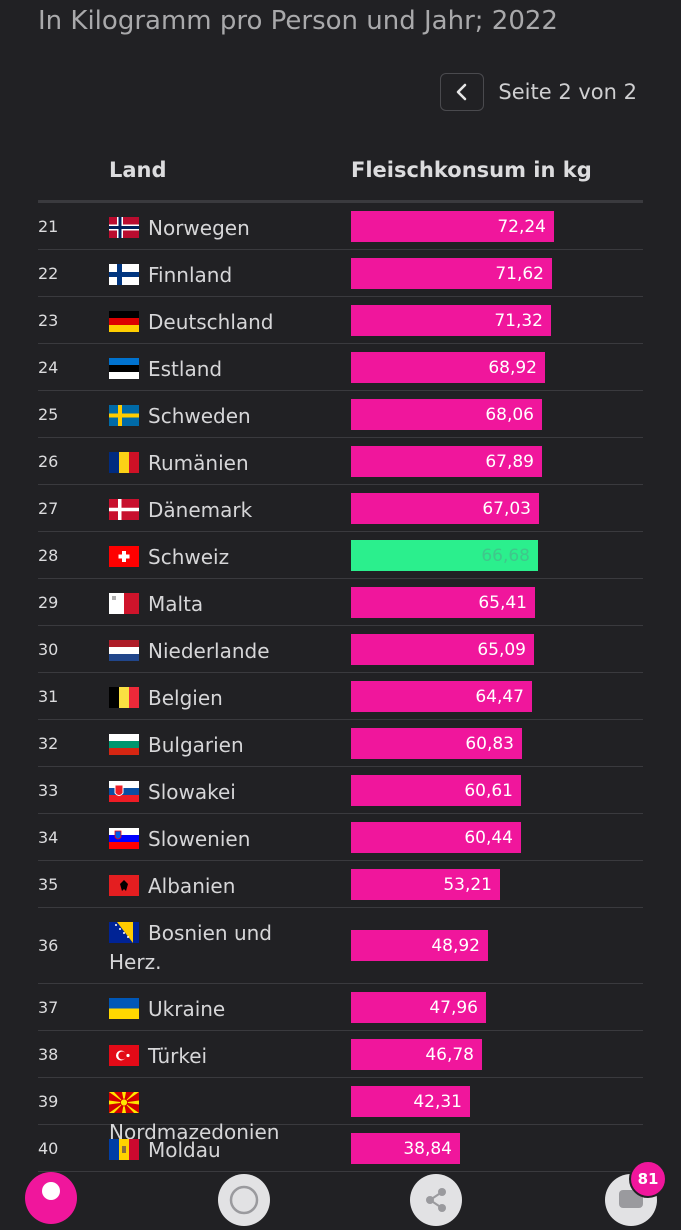  I want to click on country-cell: Moldau, so click(209, 1150).